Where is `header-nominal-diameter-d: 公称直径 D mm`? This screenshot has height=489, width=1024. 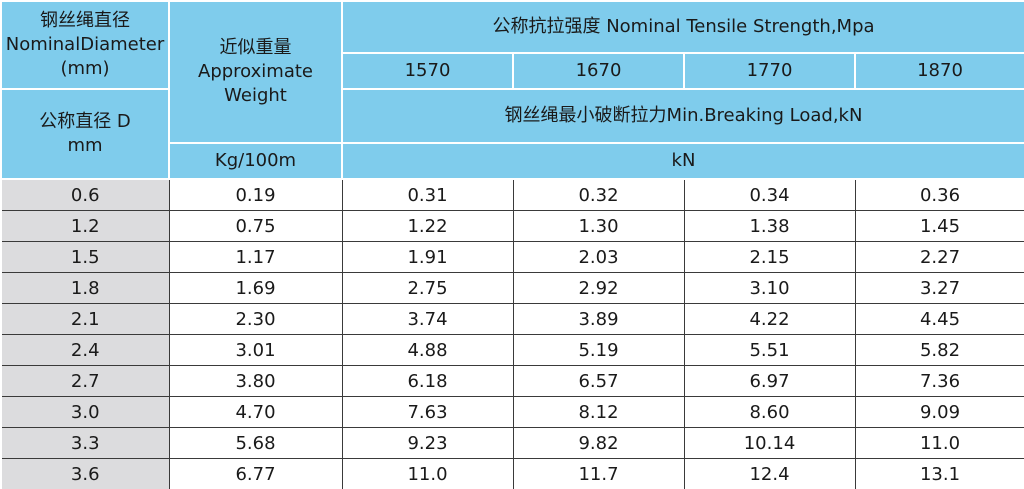 header-nominal-diameter-d: 公称直径 D mm is located at coordinates (85, 134).